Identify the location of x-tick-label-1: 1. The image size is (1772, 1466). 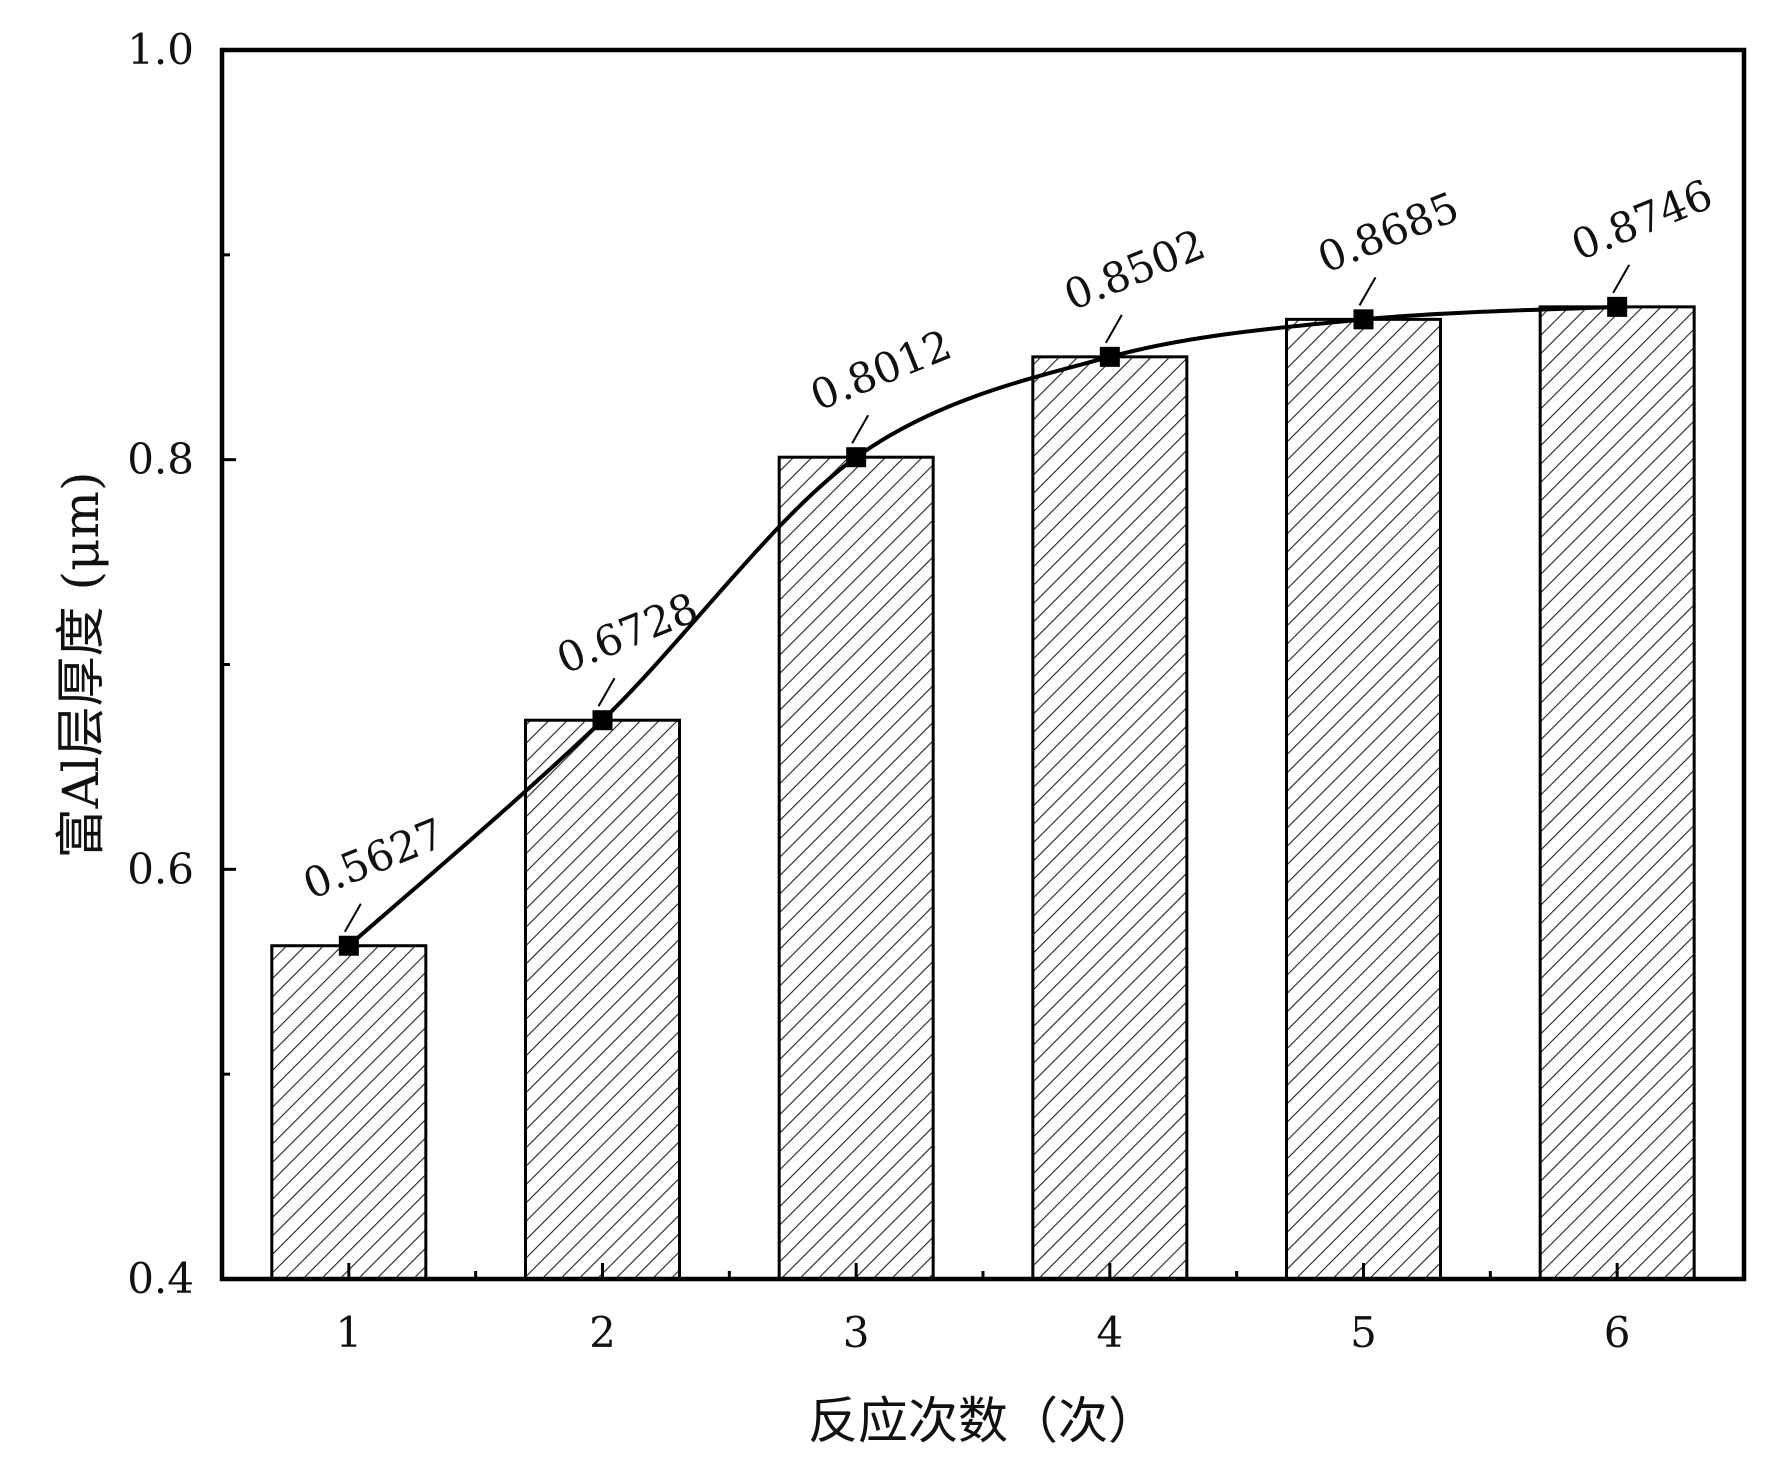
(348, 1332).